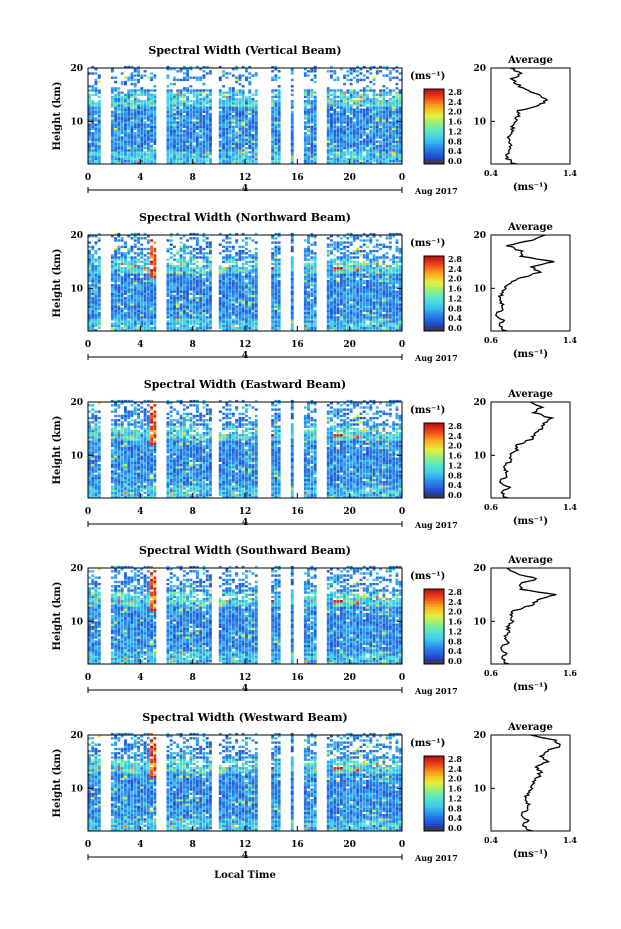 Image resolution: width=621 pixels, height=929 pixels. I want to click on panel-title: Spectral Width (Vertical Beam), so click(244, 50).